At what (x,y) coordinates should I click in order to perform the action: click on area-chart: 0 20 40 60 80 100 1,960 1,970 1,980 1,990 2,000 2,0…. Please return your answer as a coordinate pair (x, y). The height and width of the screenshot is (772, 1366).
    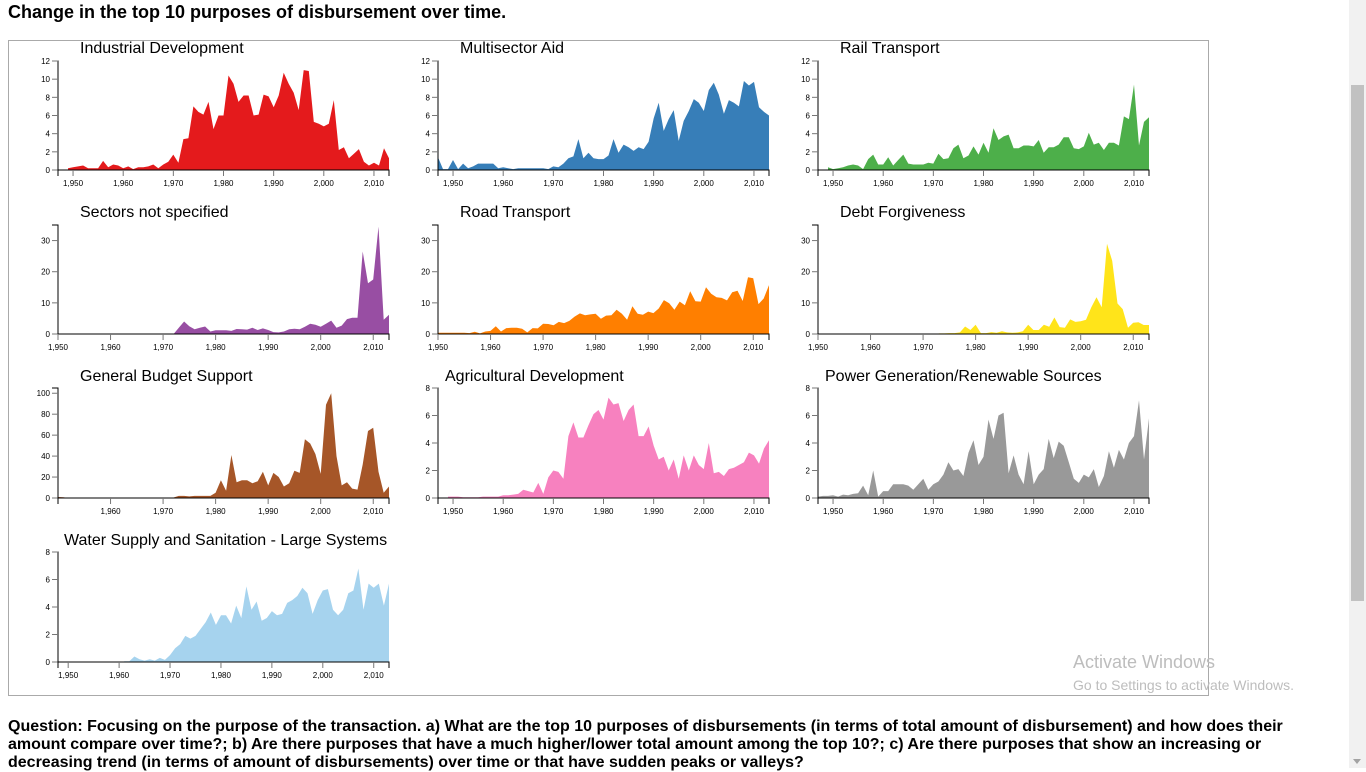
    Looking at the image, I should click on (213, 451).